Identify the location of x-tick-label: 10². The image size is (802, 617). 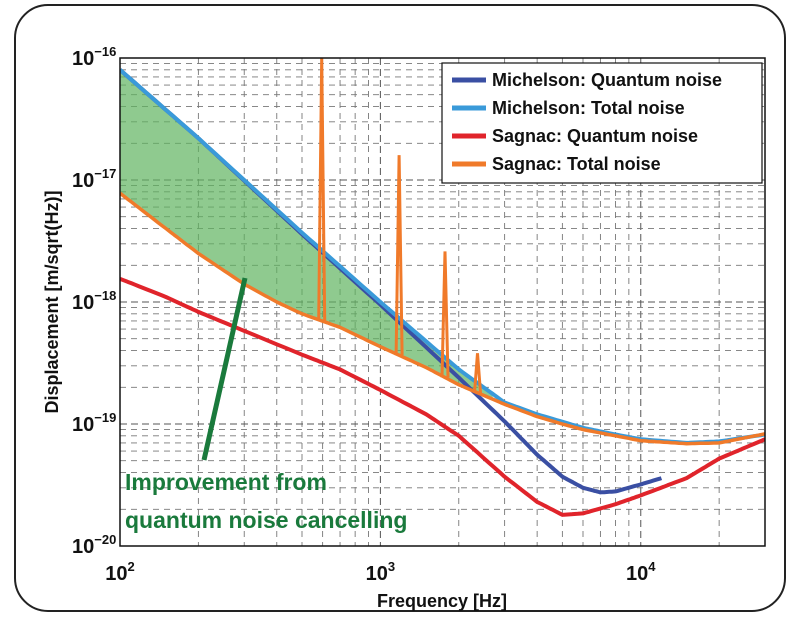
(119, 572).